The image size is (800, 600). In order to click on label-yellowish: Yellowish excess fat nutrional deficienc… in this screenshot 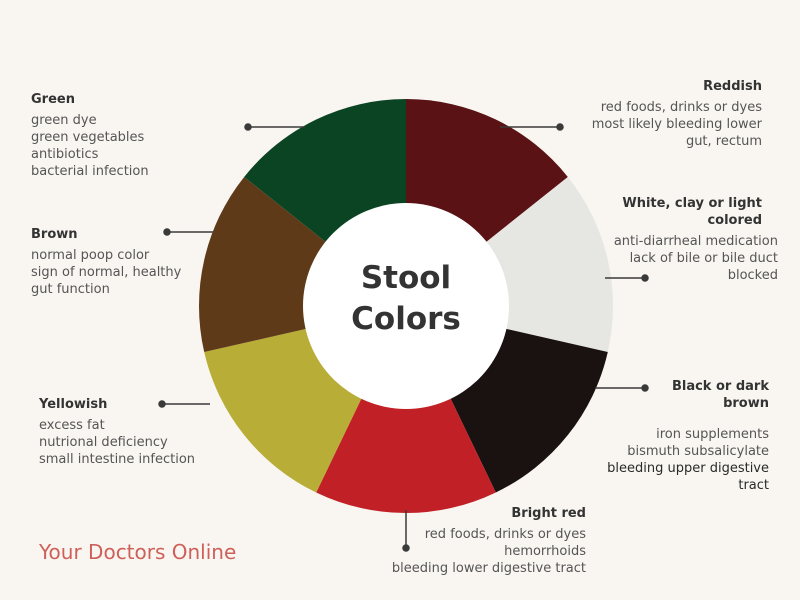, I will do `click(117, 432)`.